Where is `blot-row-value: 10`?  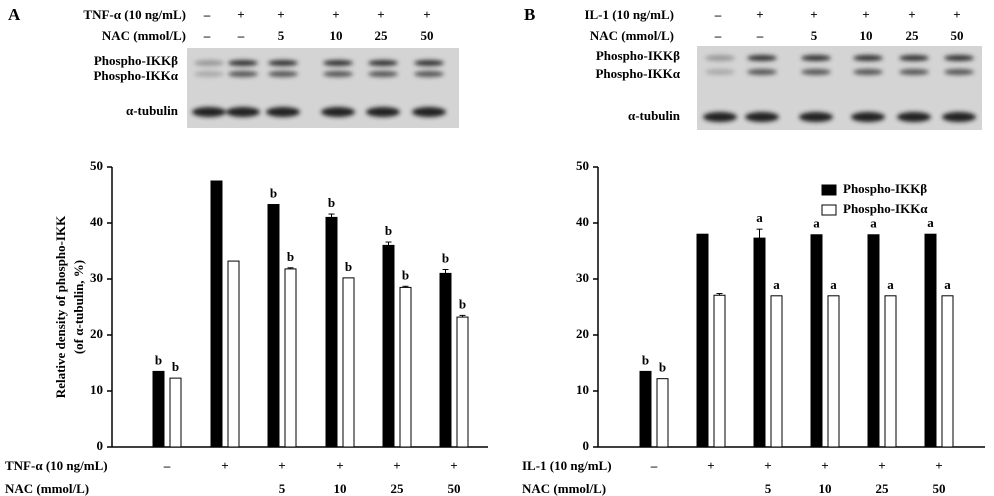 blot-row-value: 10 is located at coordinates (336, 35).